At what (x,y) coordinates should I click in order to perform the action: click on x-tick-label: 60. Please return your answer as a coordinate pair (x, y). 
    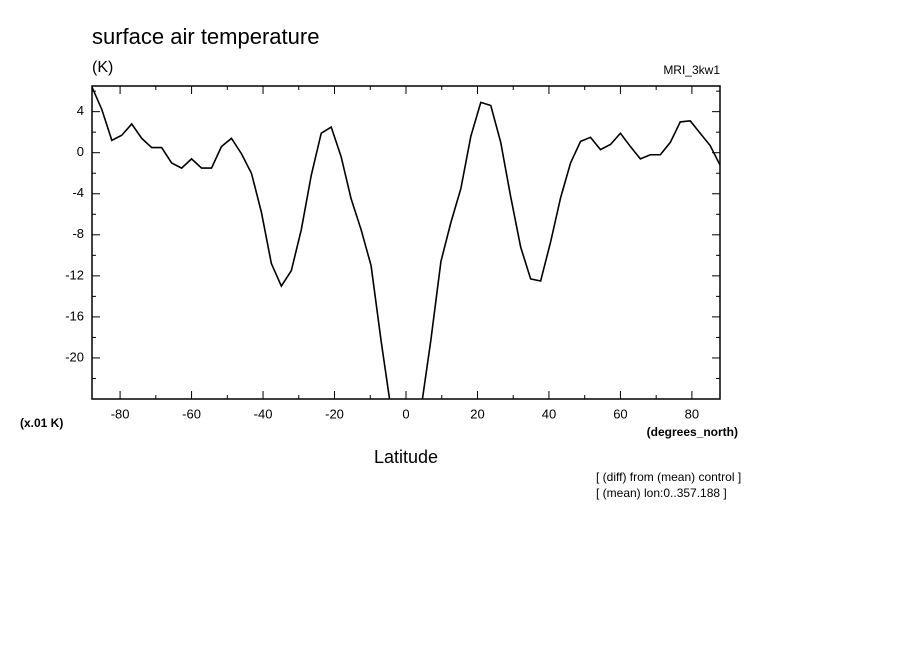
    Looking at the image, I should click on (620, 413).